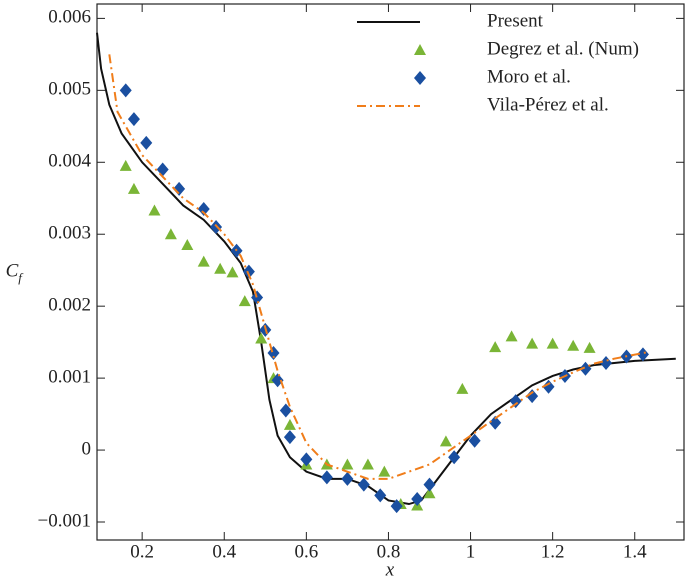 The width and height of the screenshot is (685, 581). Describe the element at coordinates (12, 270) in the screenshot. I see `y-axis-label: C` at that location.